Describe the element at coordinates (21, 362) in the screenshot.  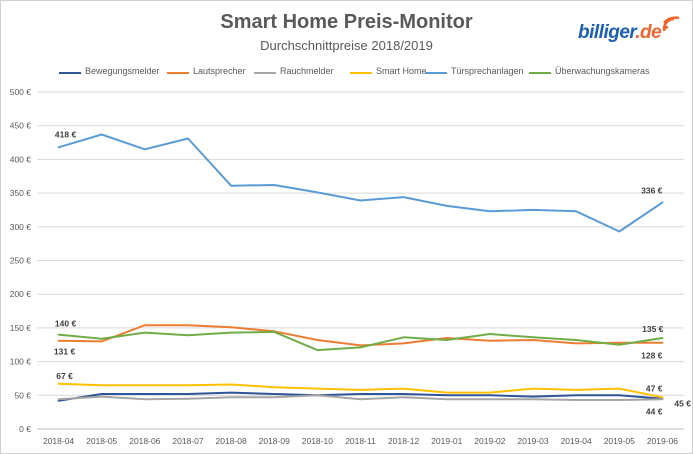
I see `y-tick-label: 100 €` at that location.